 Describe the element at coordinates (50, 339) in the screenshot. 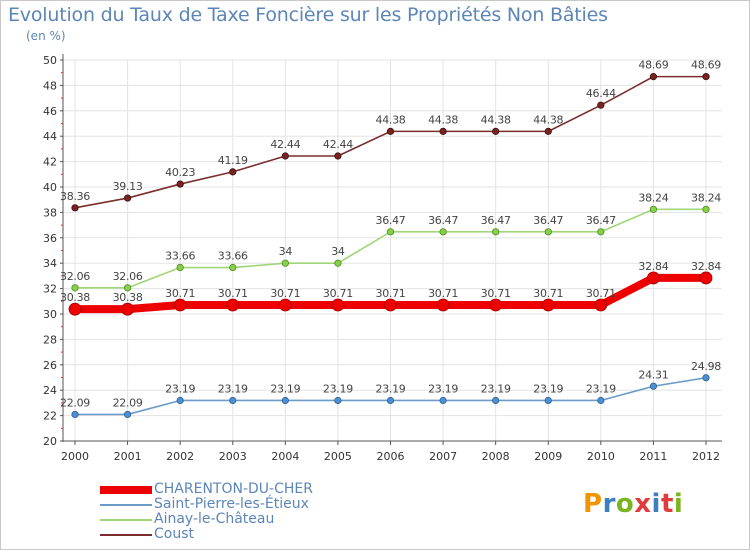

I see `y-tick-label: 28` at that location.